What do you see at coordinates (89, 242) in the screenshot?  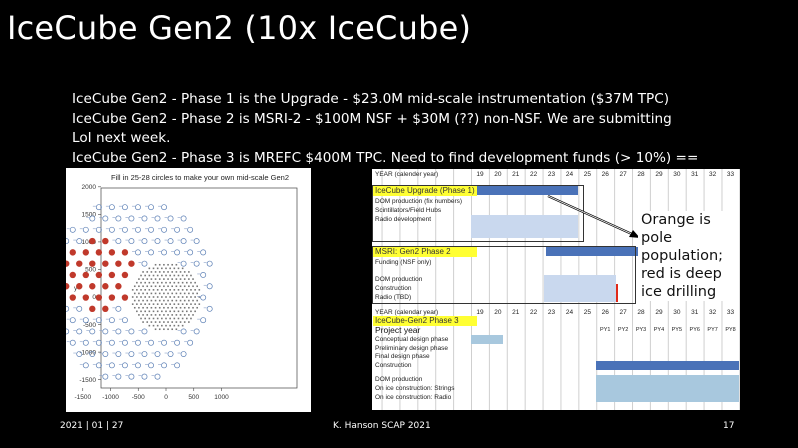 I see `y-tick-label: 1000` at bounding box center [89, 242].